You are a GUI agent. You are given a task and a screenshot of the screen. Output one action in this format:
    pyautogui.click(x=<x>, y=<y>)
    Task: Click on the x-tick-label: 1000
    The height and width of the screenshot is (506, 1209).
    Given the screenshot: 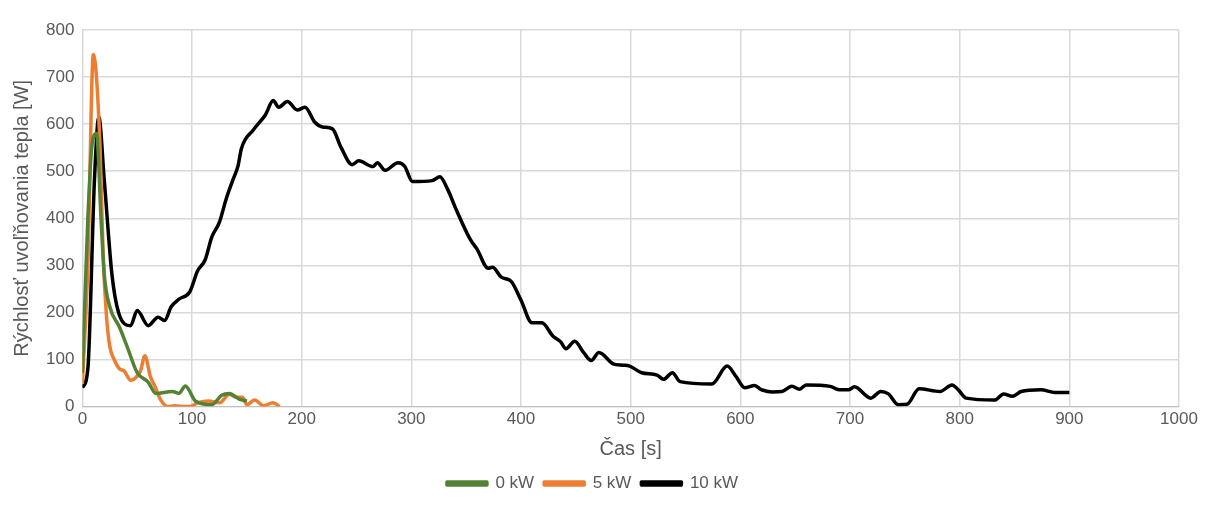 What is the action you would take?
    pyautogui.click(x=1179, y=419)
    